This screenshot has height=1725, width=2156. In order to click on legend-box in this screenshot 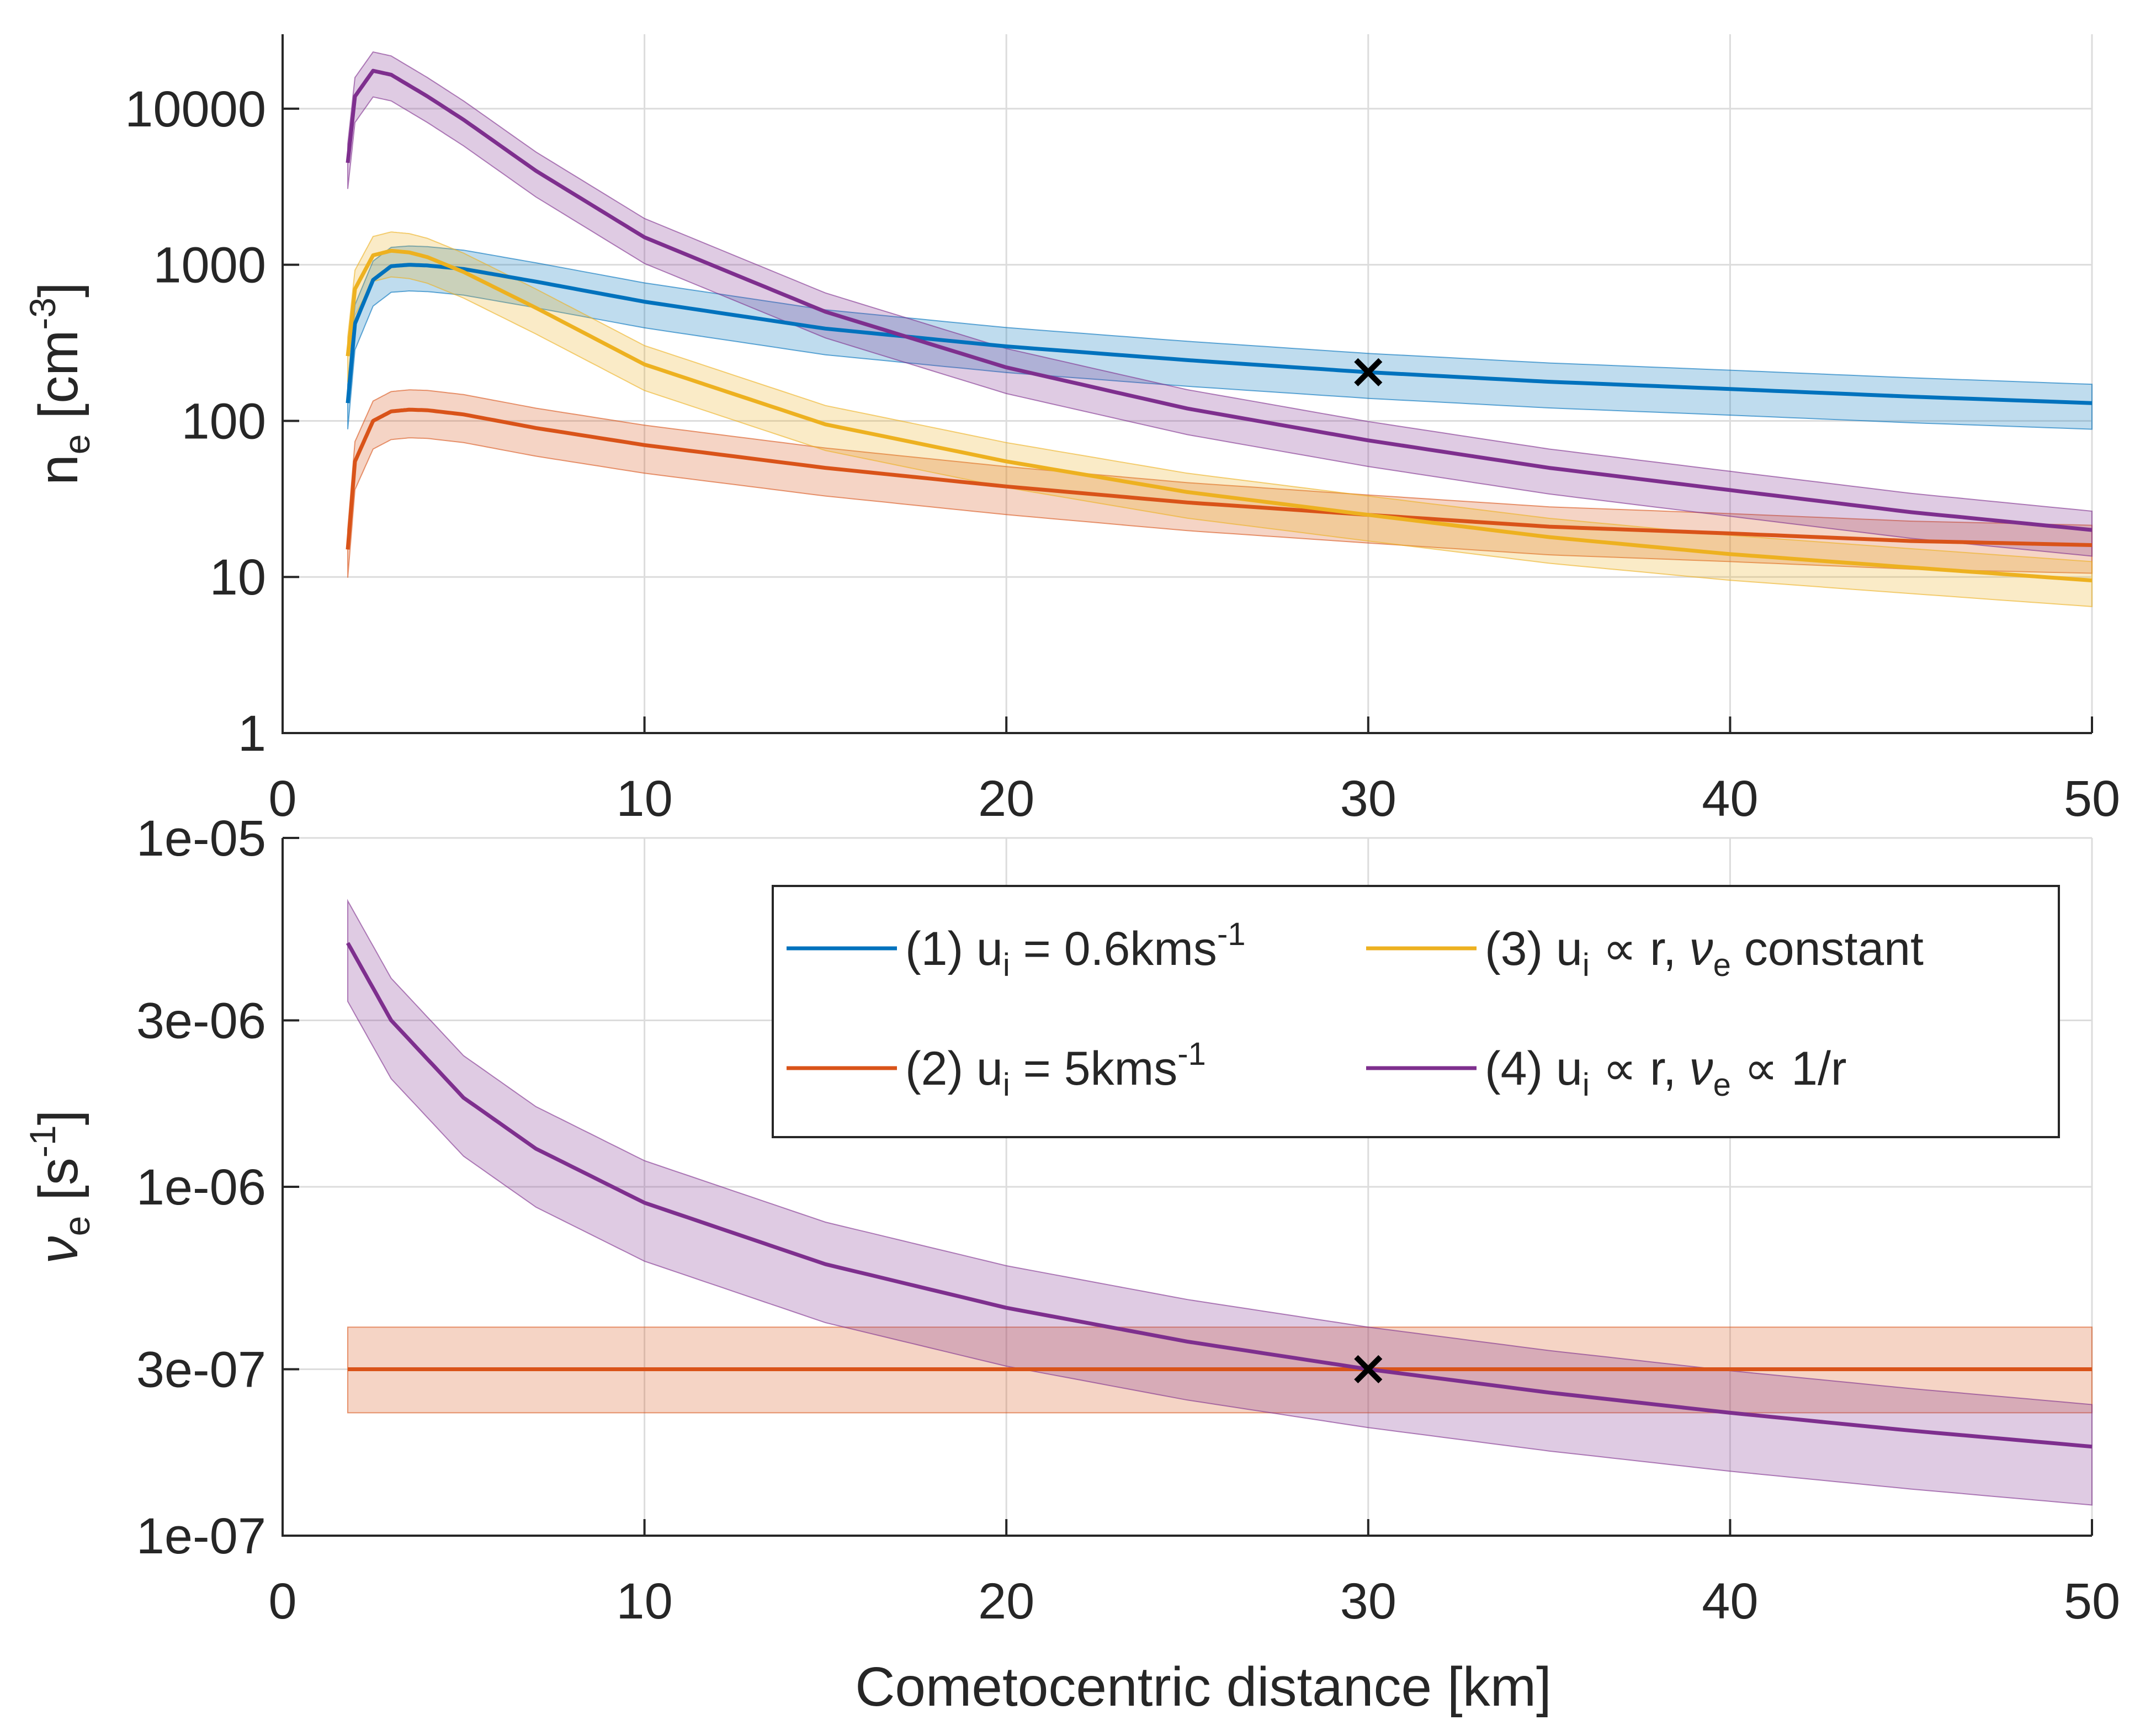, I will do `click(1416, 1011)`.